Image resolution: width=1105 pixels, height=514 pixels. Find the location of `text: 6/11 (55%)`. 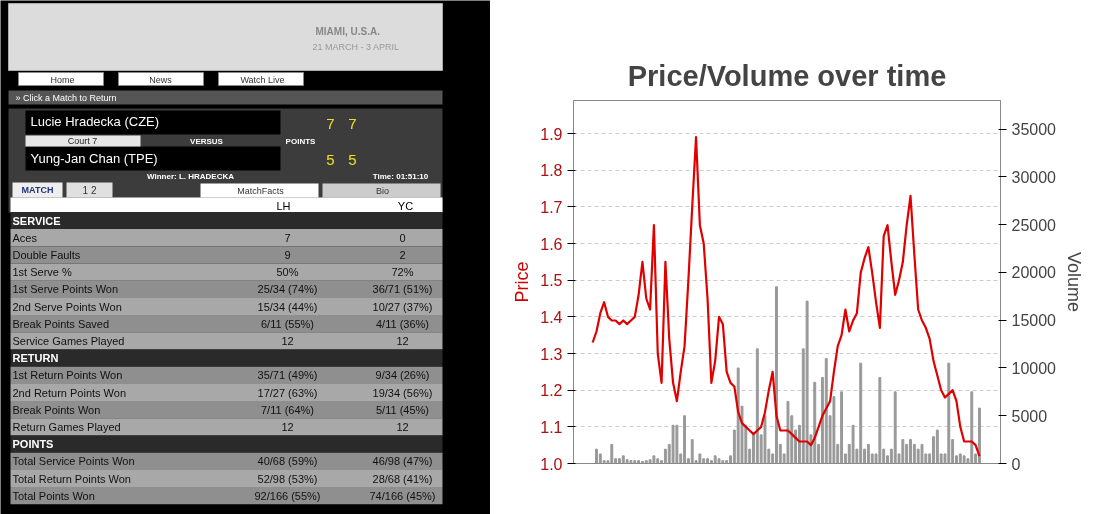

text: 6/11 (55%) is located at coordinates (287, 323).